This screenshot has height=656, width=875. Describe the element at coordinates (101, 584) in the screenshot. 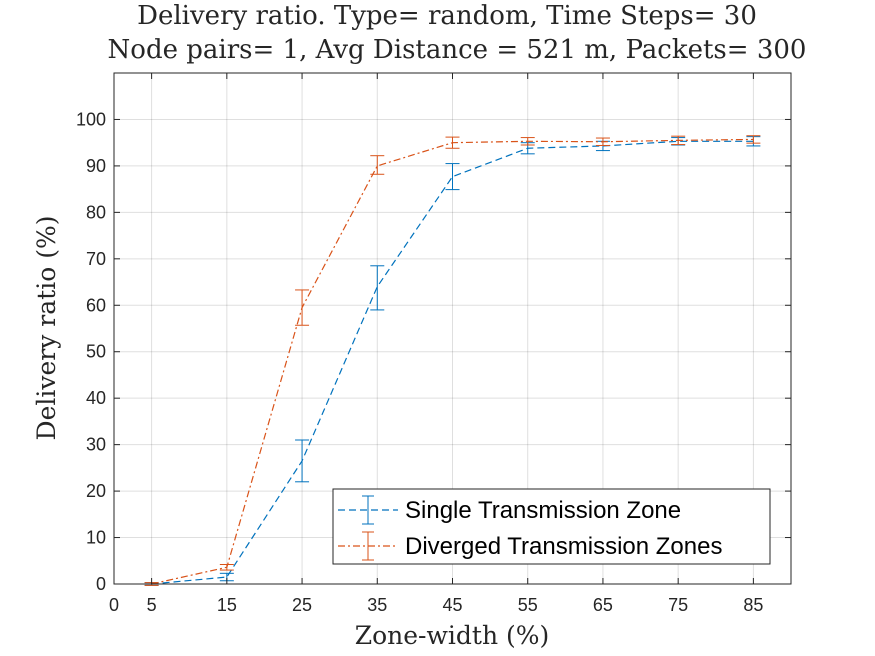

I see `y-tick-label: 0` at that location.